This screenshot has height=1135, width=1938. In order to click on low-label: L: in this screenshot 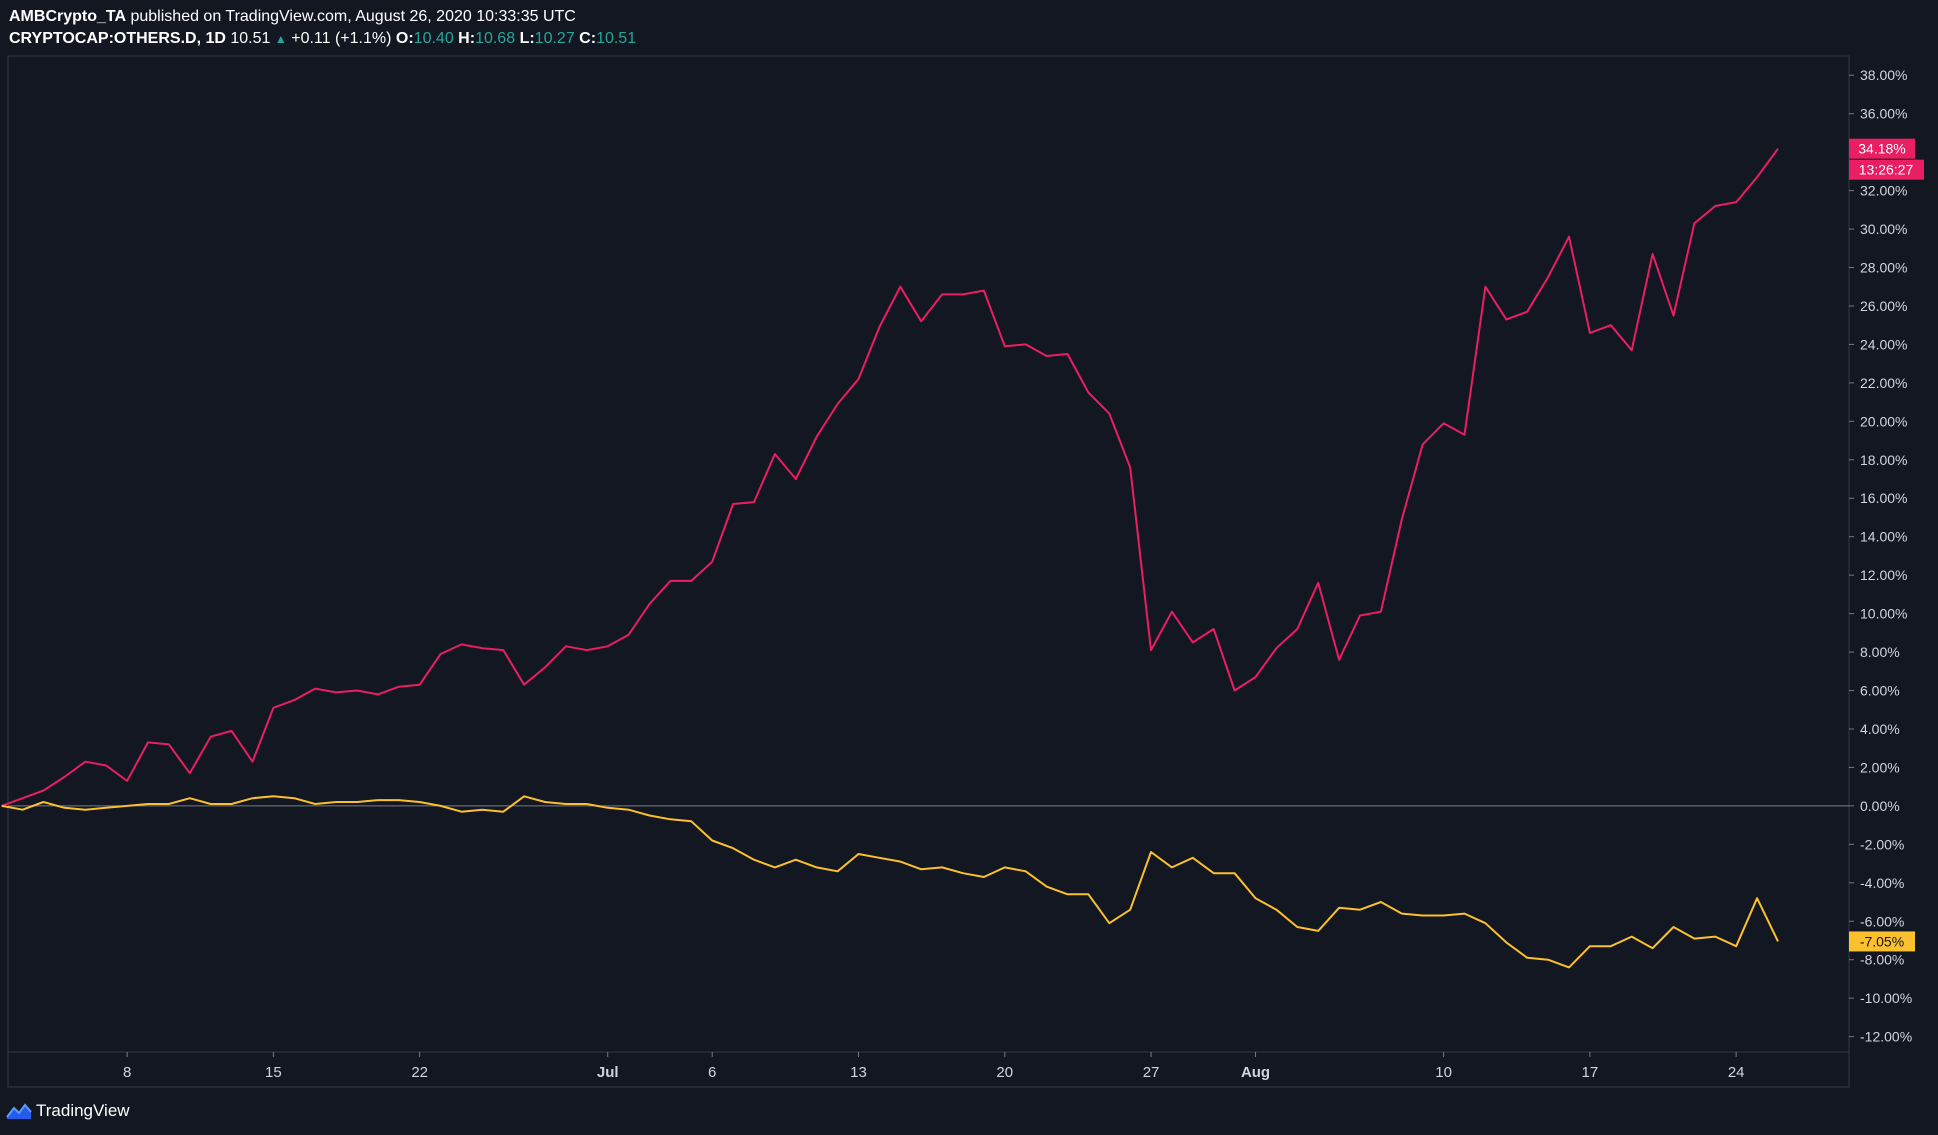, I will do `click(527, 38)`.